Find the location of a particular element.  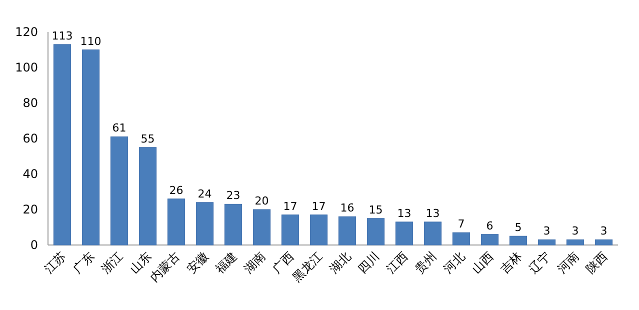

data-label: 55 is located at coordinates (147, 139).